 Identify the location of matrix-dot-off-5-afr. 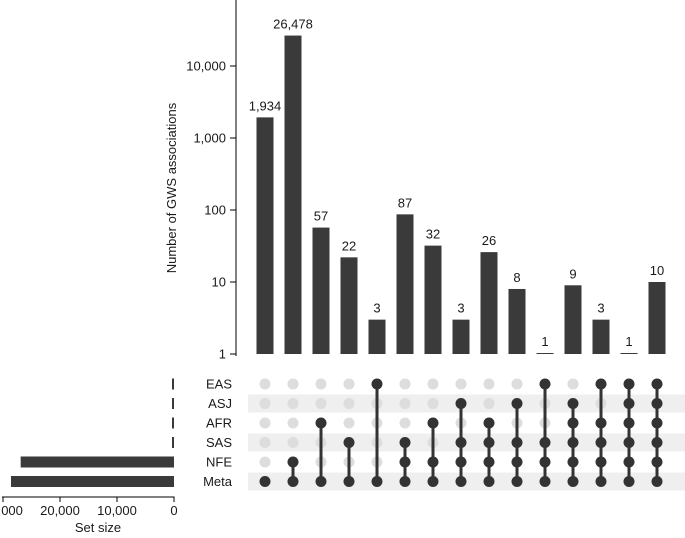
(405, 423).